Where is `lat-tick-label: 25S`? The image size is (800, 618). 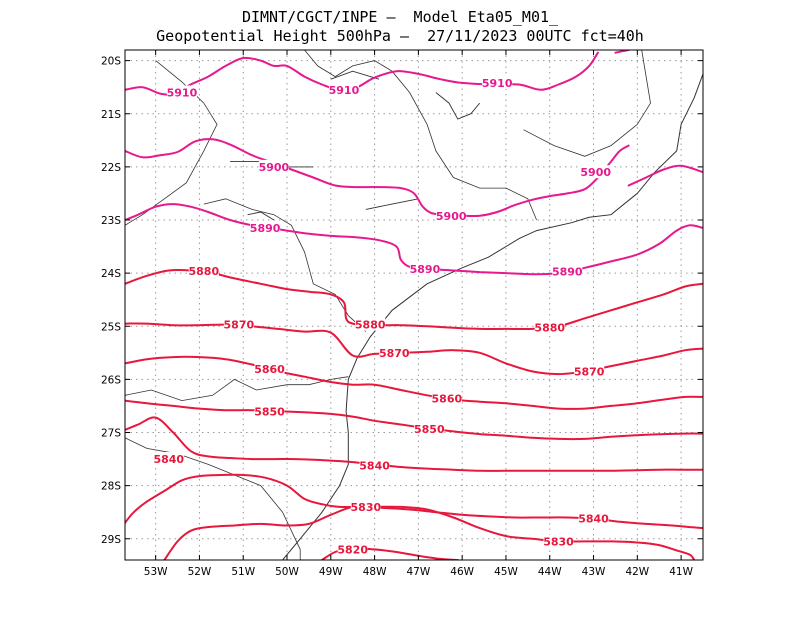 lat-tick-label: 25S is located at coordinates (111, 327).